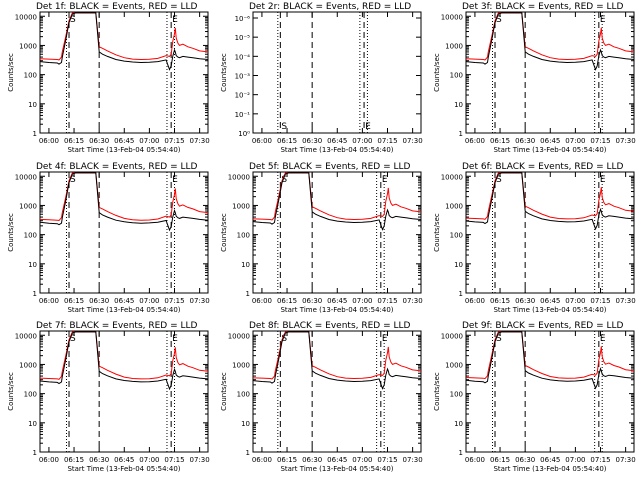 The height and width of the screenshot is (480, 640). Describe the element at coordinates (117, 7) in the screenshot. I see `panel-title: Det 1f: BLACK = Events, RED = LLD` at that location.